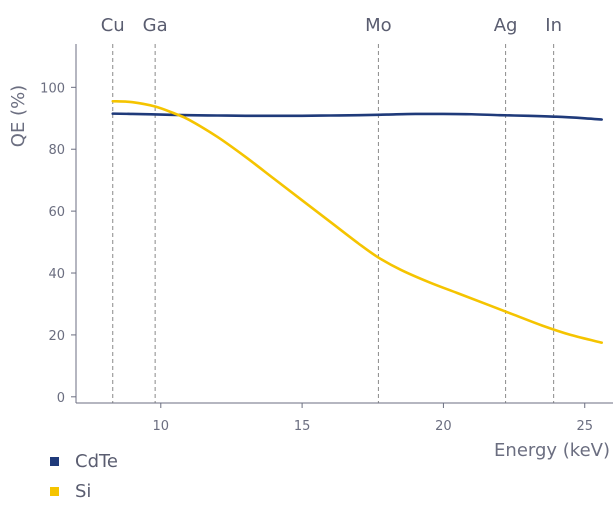 The image size is (613, 529). I want to click on y-tick-label-20: 20, so click(56, 336).